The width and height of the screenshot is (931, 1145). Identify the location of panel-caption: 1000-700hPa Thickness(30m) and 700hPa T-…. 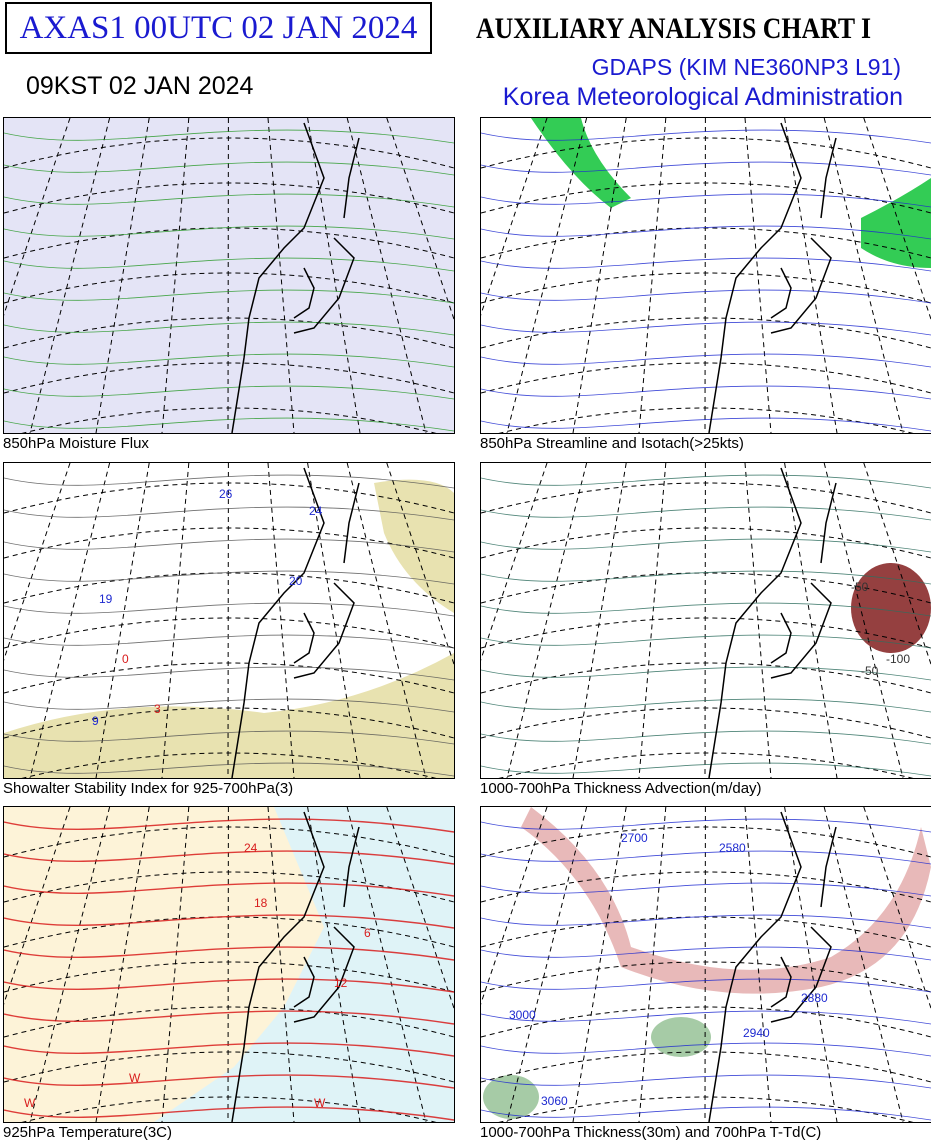
(651, 1132).